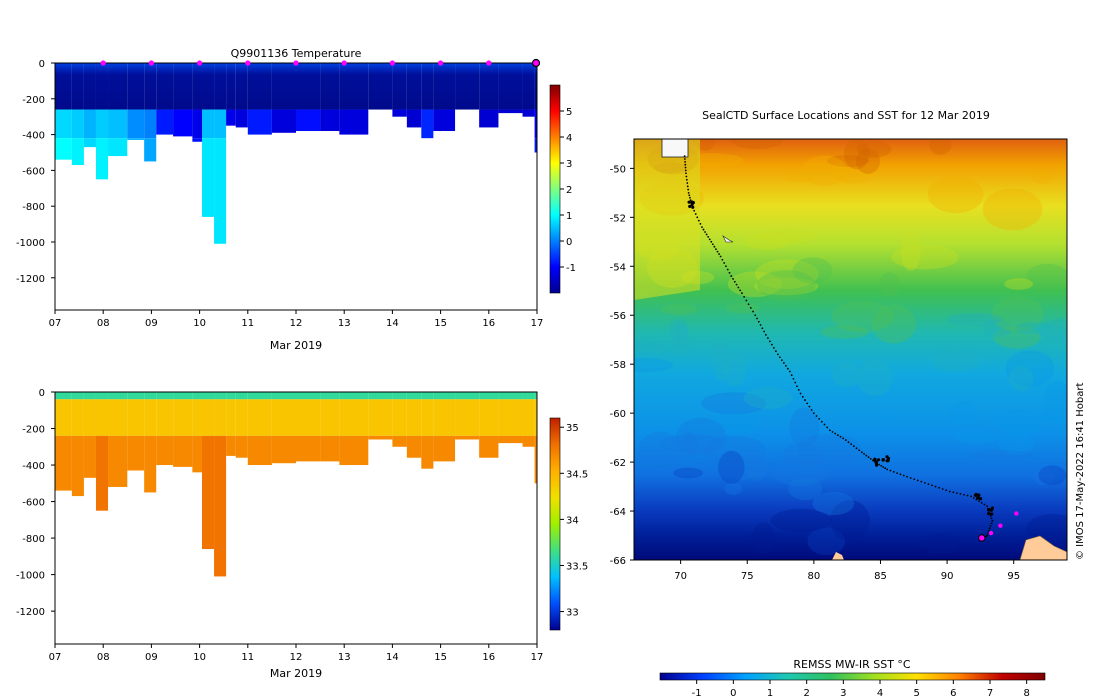  What do you see at coordinates (441, 63) in the screenshot?
I see `profile-marker` at bounding box center [441, 63].